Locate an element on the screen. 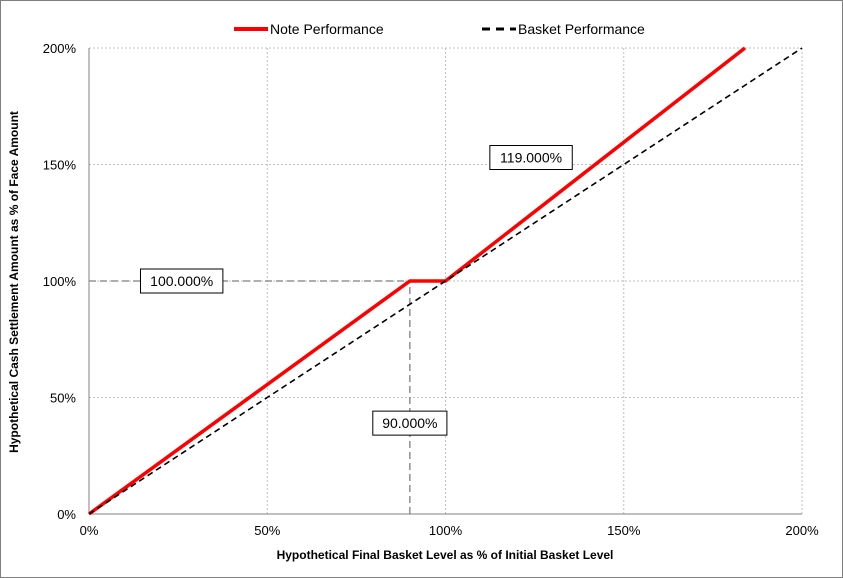  annotation-label: 119.000% is located at coordinates (531, 158).